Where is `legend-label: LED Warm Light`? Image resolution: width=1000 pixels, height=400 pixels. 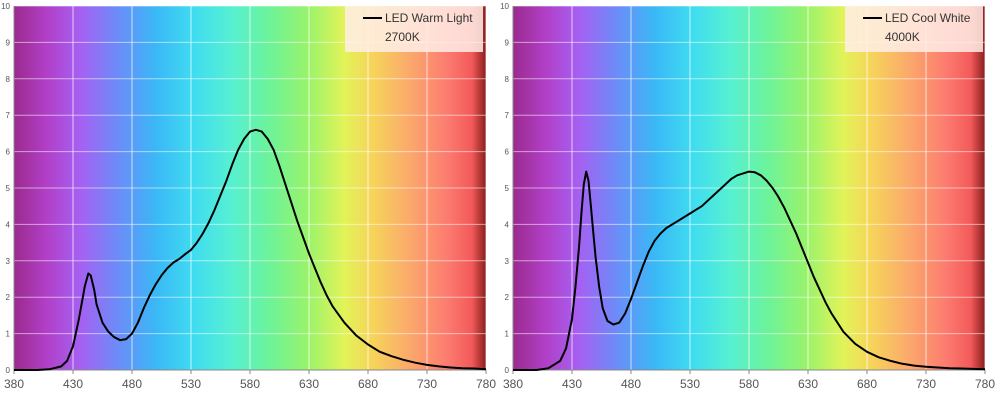 legend-label: LED Warm Light is located at coordinates (429, 18).